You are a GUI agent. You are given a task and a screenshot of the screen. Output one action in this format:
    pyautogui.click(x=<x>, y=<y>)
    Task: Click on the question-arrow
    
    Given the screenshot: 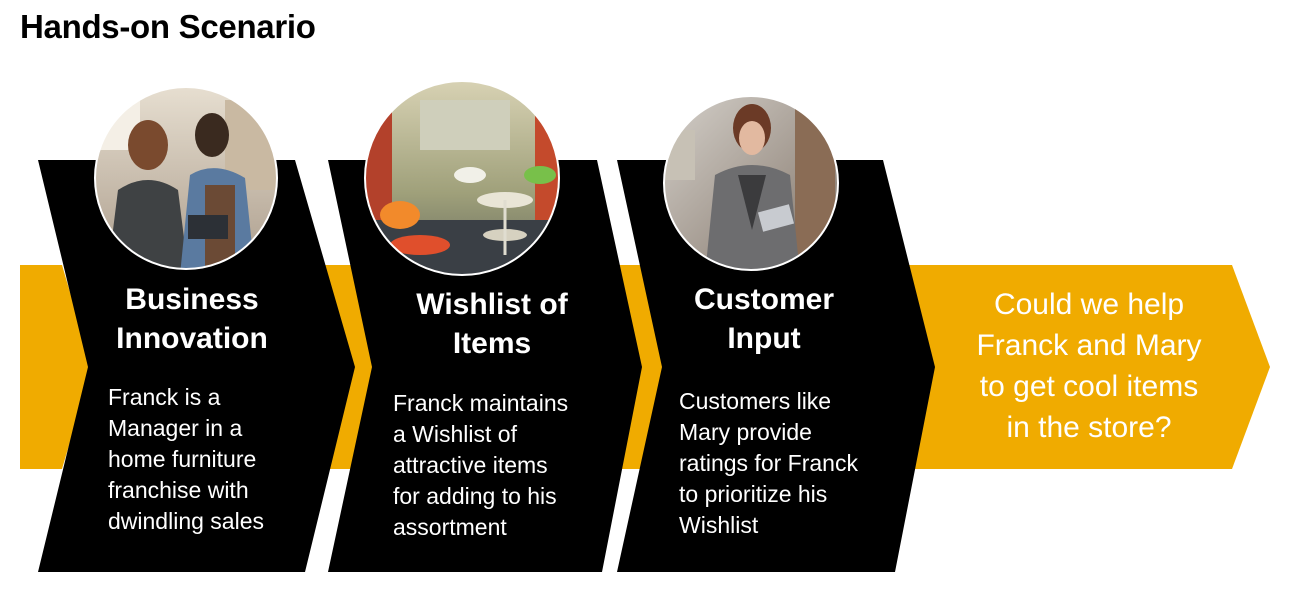 What is the action you would take?
    pyautogui.click(x=1085, y=367)
    